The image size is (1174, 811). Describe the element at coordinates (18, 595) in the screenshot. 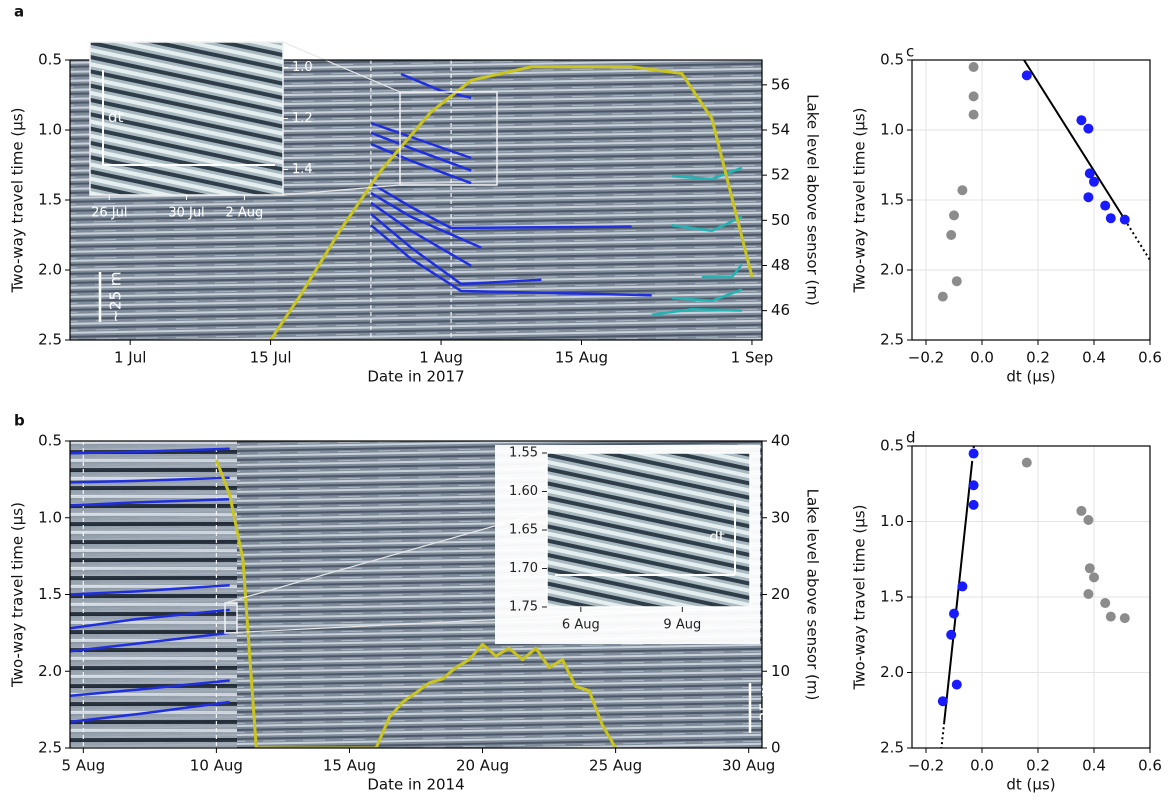

I see `y-axis-label: Two-way travel time (μs)` at that location.